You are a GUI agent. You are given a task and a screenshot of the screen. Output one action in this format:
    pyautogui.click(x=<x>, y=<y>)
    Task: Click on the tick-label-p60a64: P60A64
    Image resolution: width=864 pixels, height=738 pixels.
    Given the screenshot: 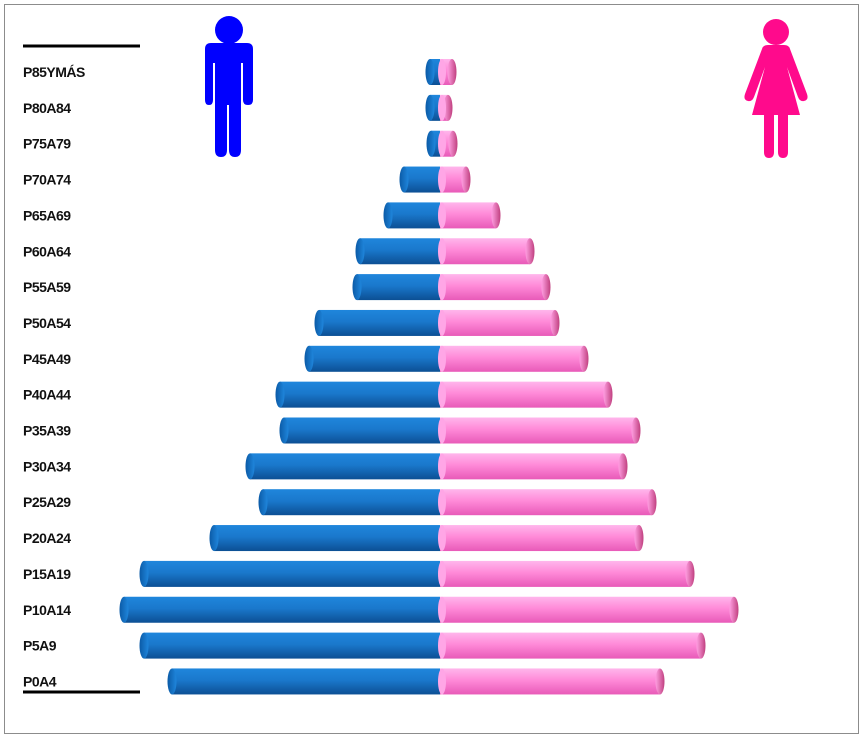 What is the action you would take?
    pyautogui.click(x=47, y=251)
    